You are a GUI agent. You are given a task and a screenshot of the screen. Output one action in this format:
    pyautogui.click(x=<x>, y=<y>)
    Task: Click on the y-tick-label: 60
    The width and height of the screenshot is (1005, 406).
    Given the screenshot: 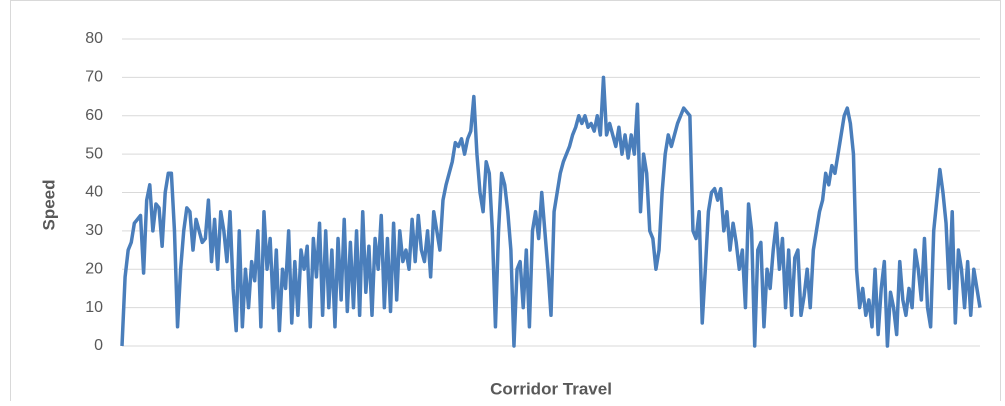 What is the action you would take?
    pyautogui.click(x=94, y=115)
    